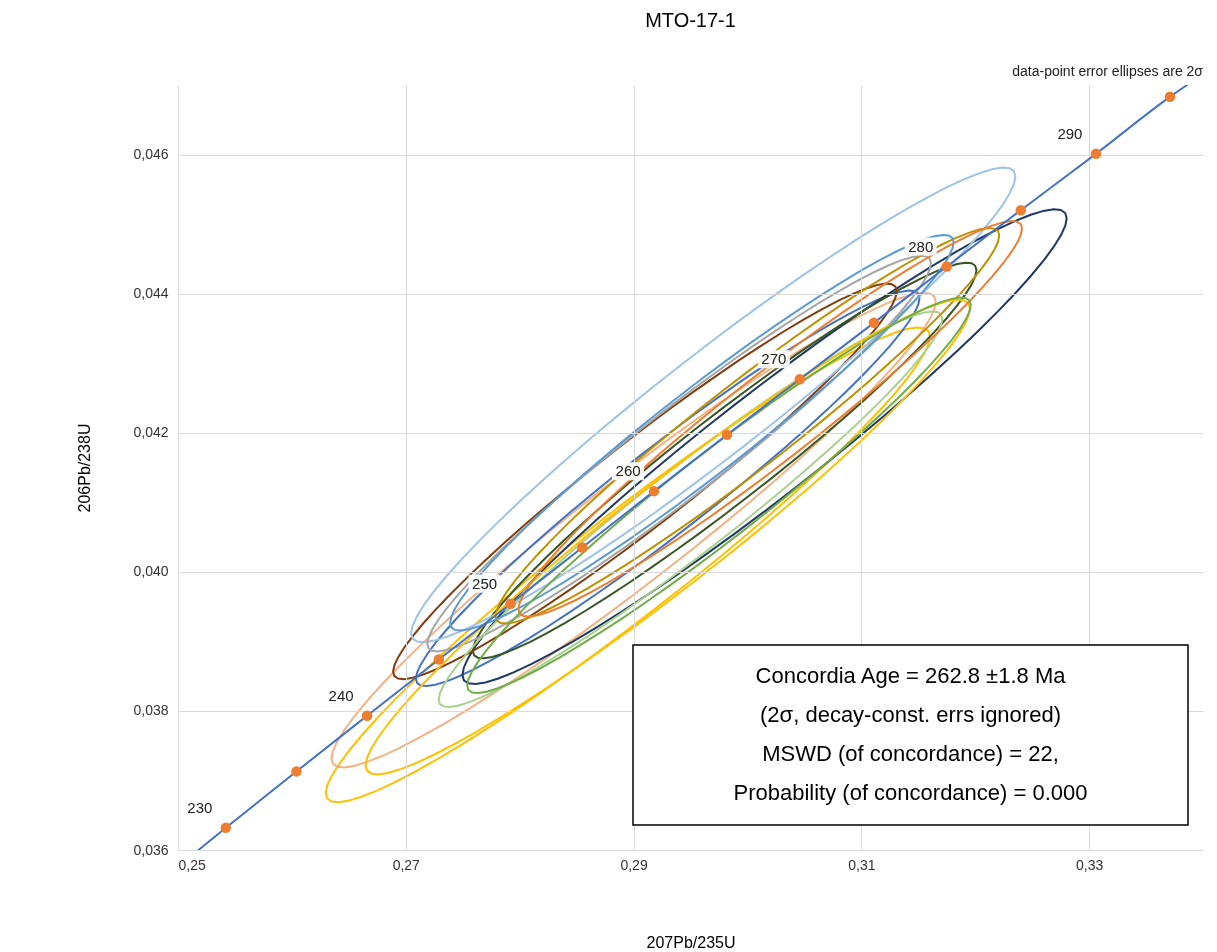  What do you see at coordinates (910, 792) in the screenshot?
I see `annotation: Probability (of concordance) = 0.000` at bounding box center [910, 792].